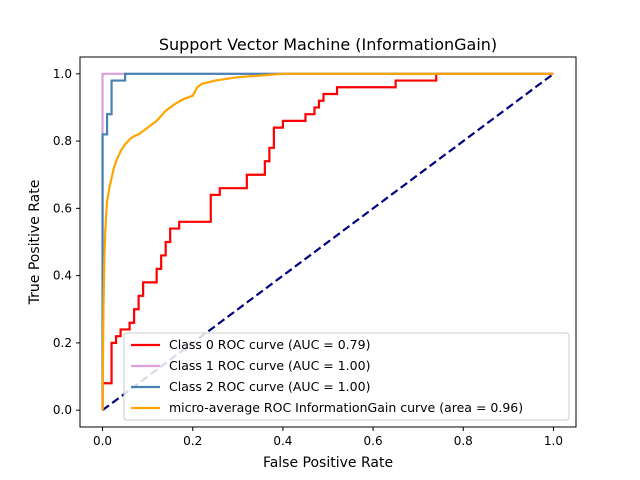  What do you see at coordinates (269, 344) in the screenshot?
I see `legend-entry: Class 0 ROC curve (AUC = 0.79)` at bounding box center [269, 344].